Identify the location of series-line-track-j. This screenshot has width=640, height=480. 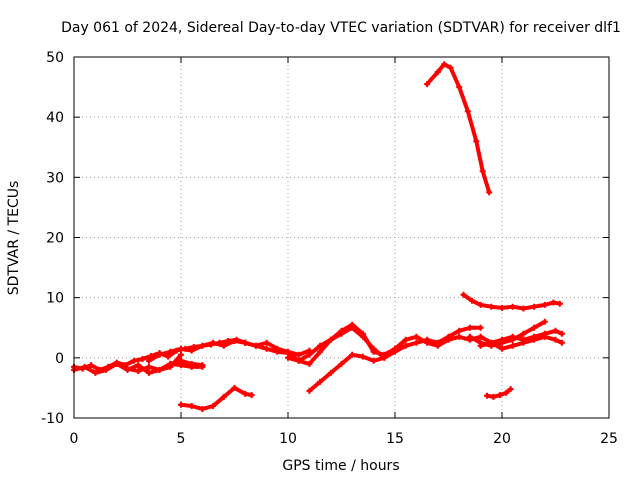
(458, 128).